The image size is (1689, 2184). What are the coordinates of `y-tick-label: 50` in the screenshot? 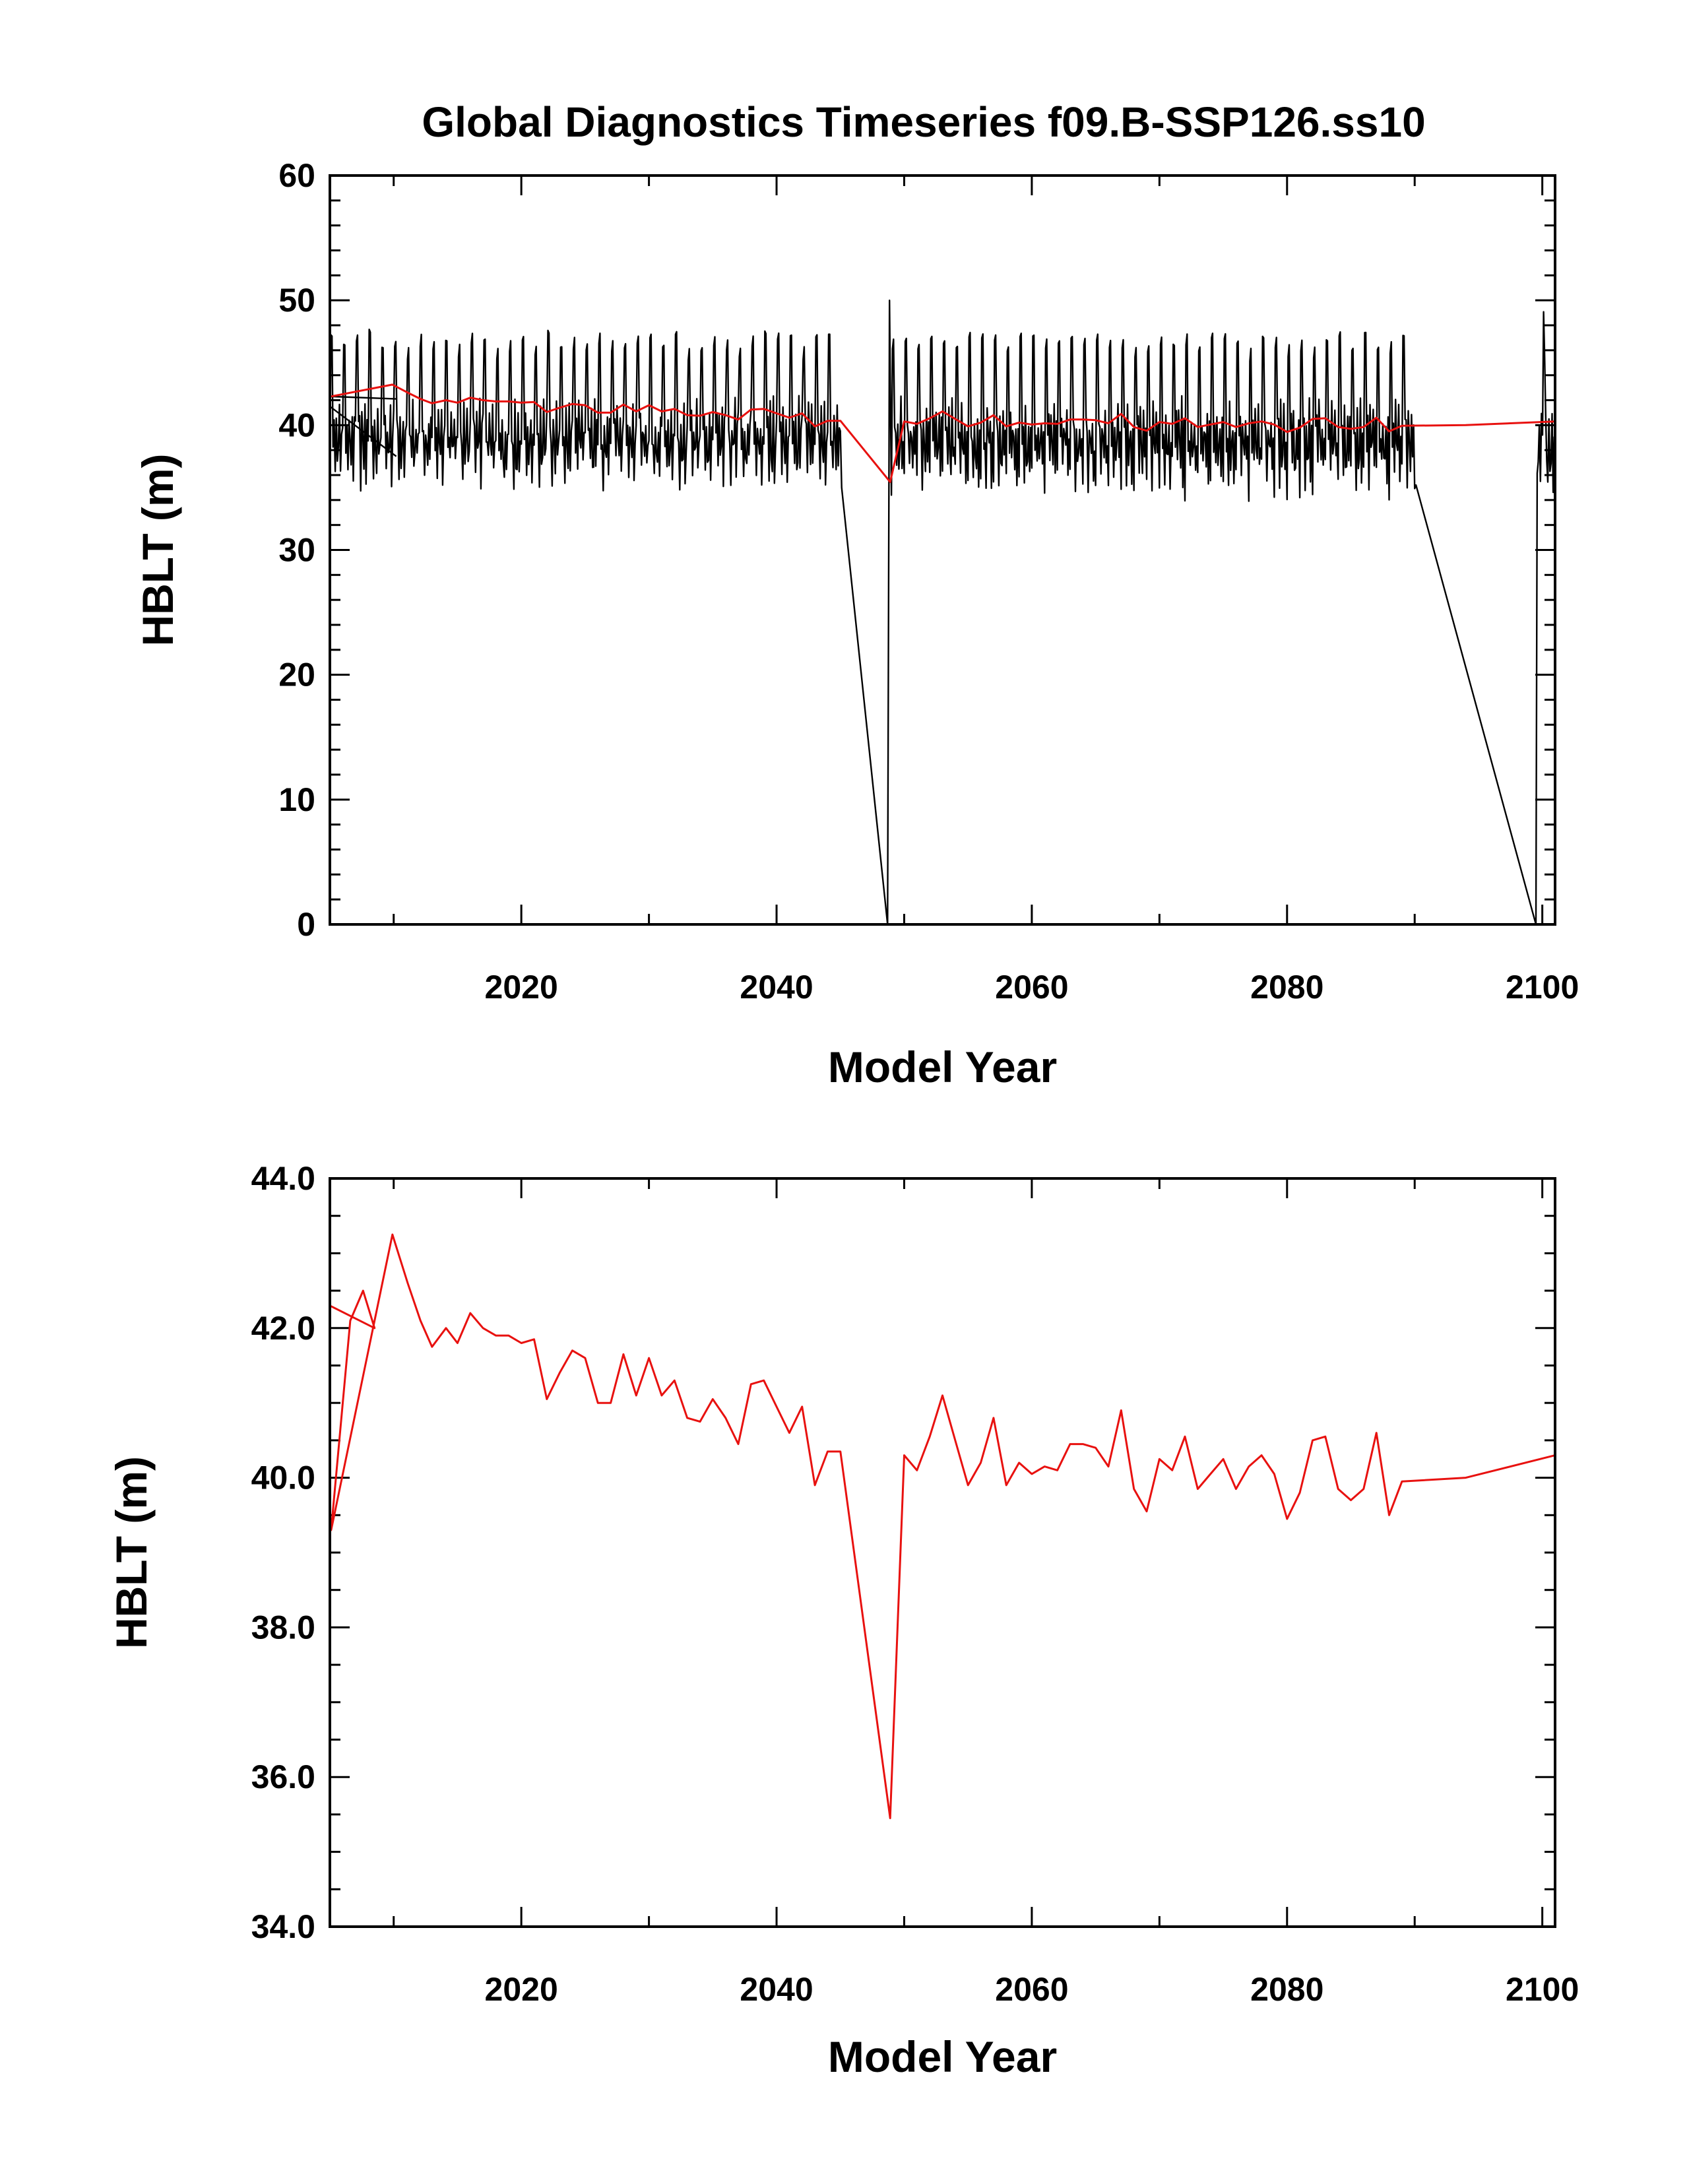 It's located at (296, 300).